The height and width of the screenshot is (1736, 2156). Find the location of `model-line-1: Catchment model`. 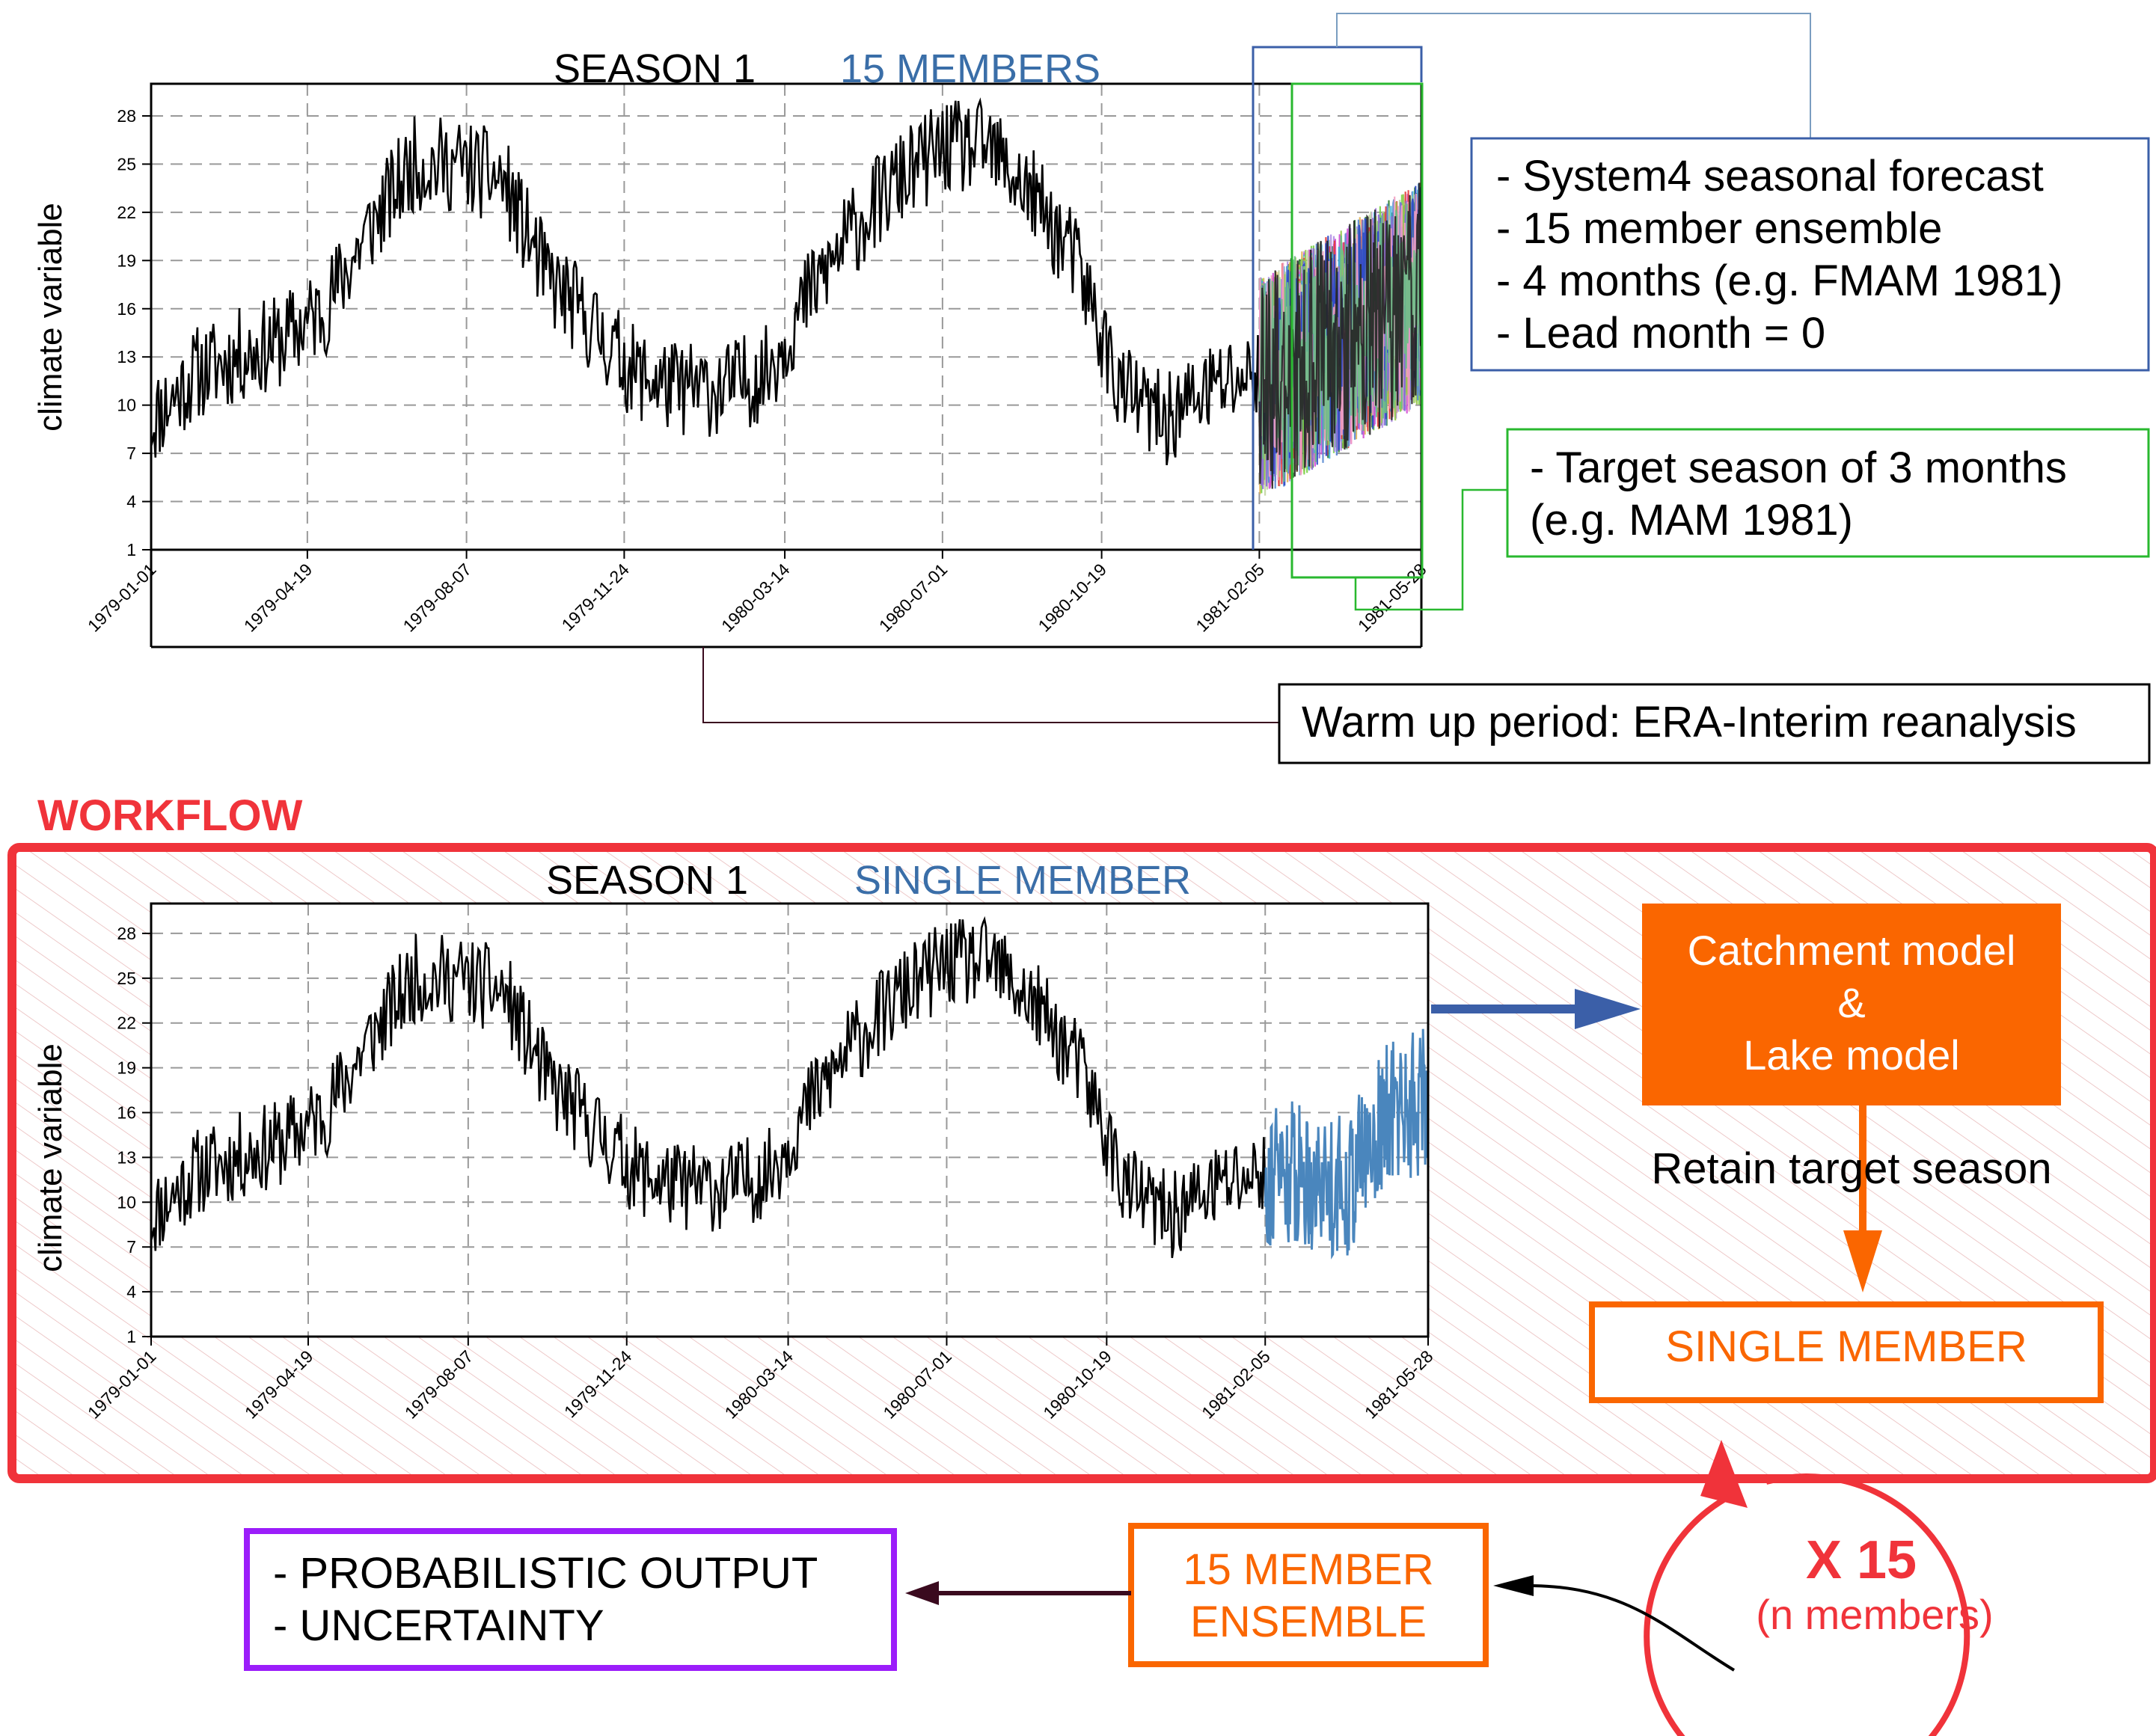

model-line-1: Catchment model is located at coordinates (1852, 950).